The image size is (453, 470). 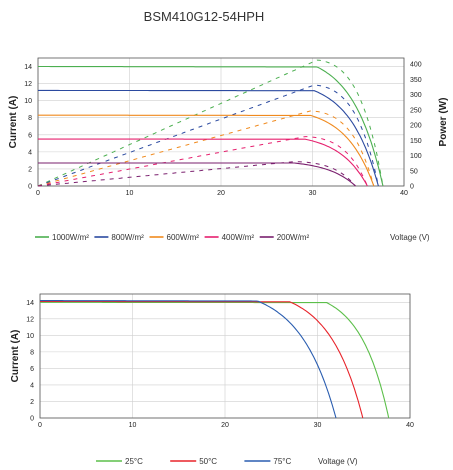 I want to click on legend-label: 75°C, so click(x=282, y=461).